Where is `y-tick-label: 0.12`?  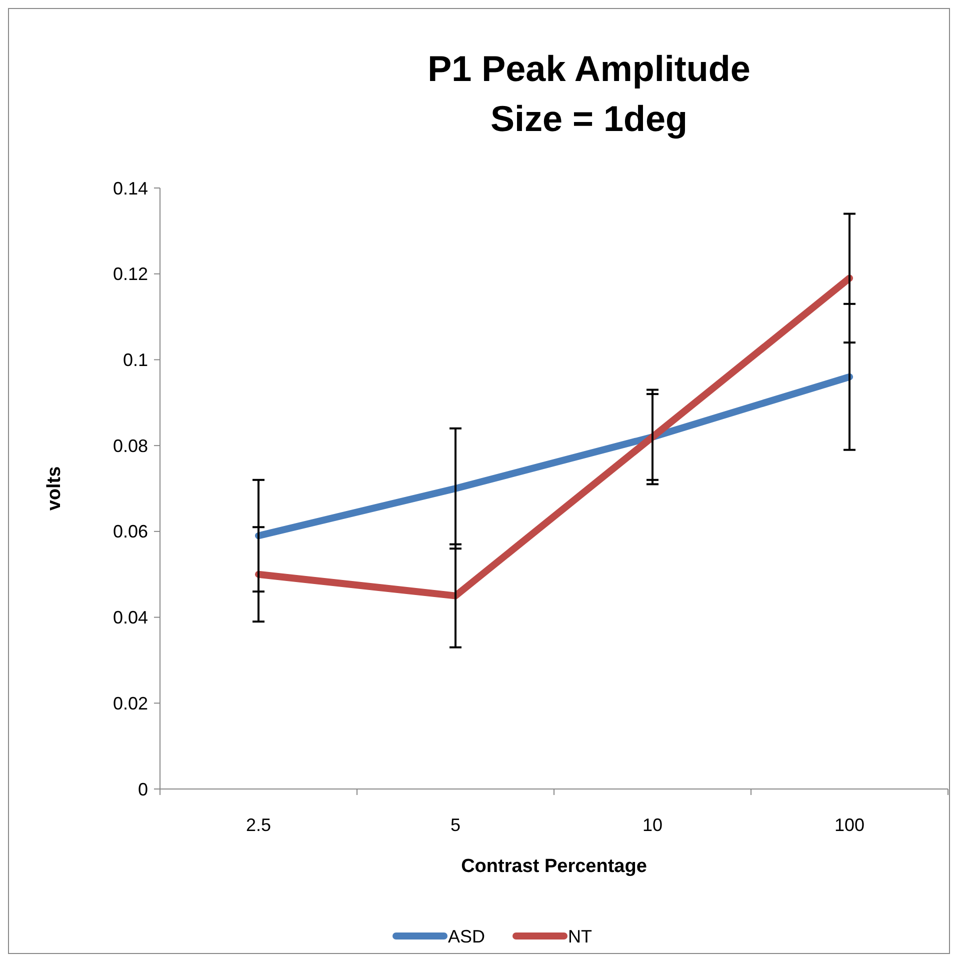
y-tick-label: 0.12 is located at coordinates (130, 274).